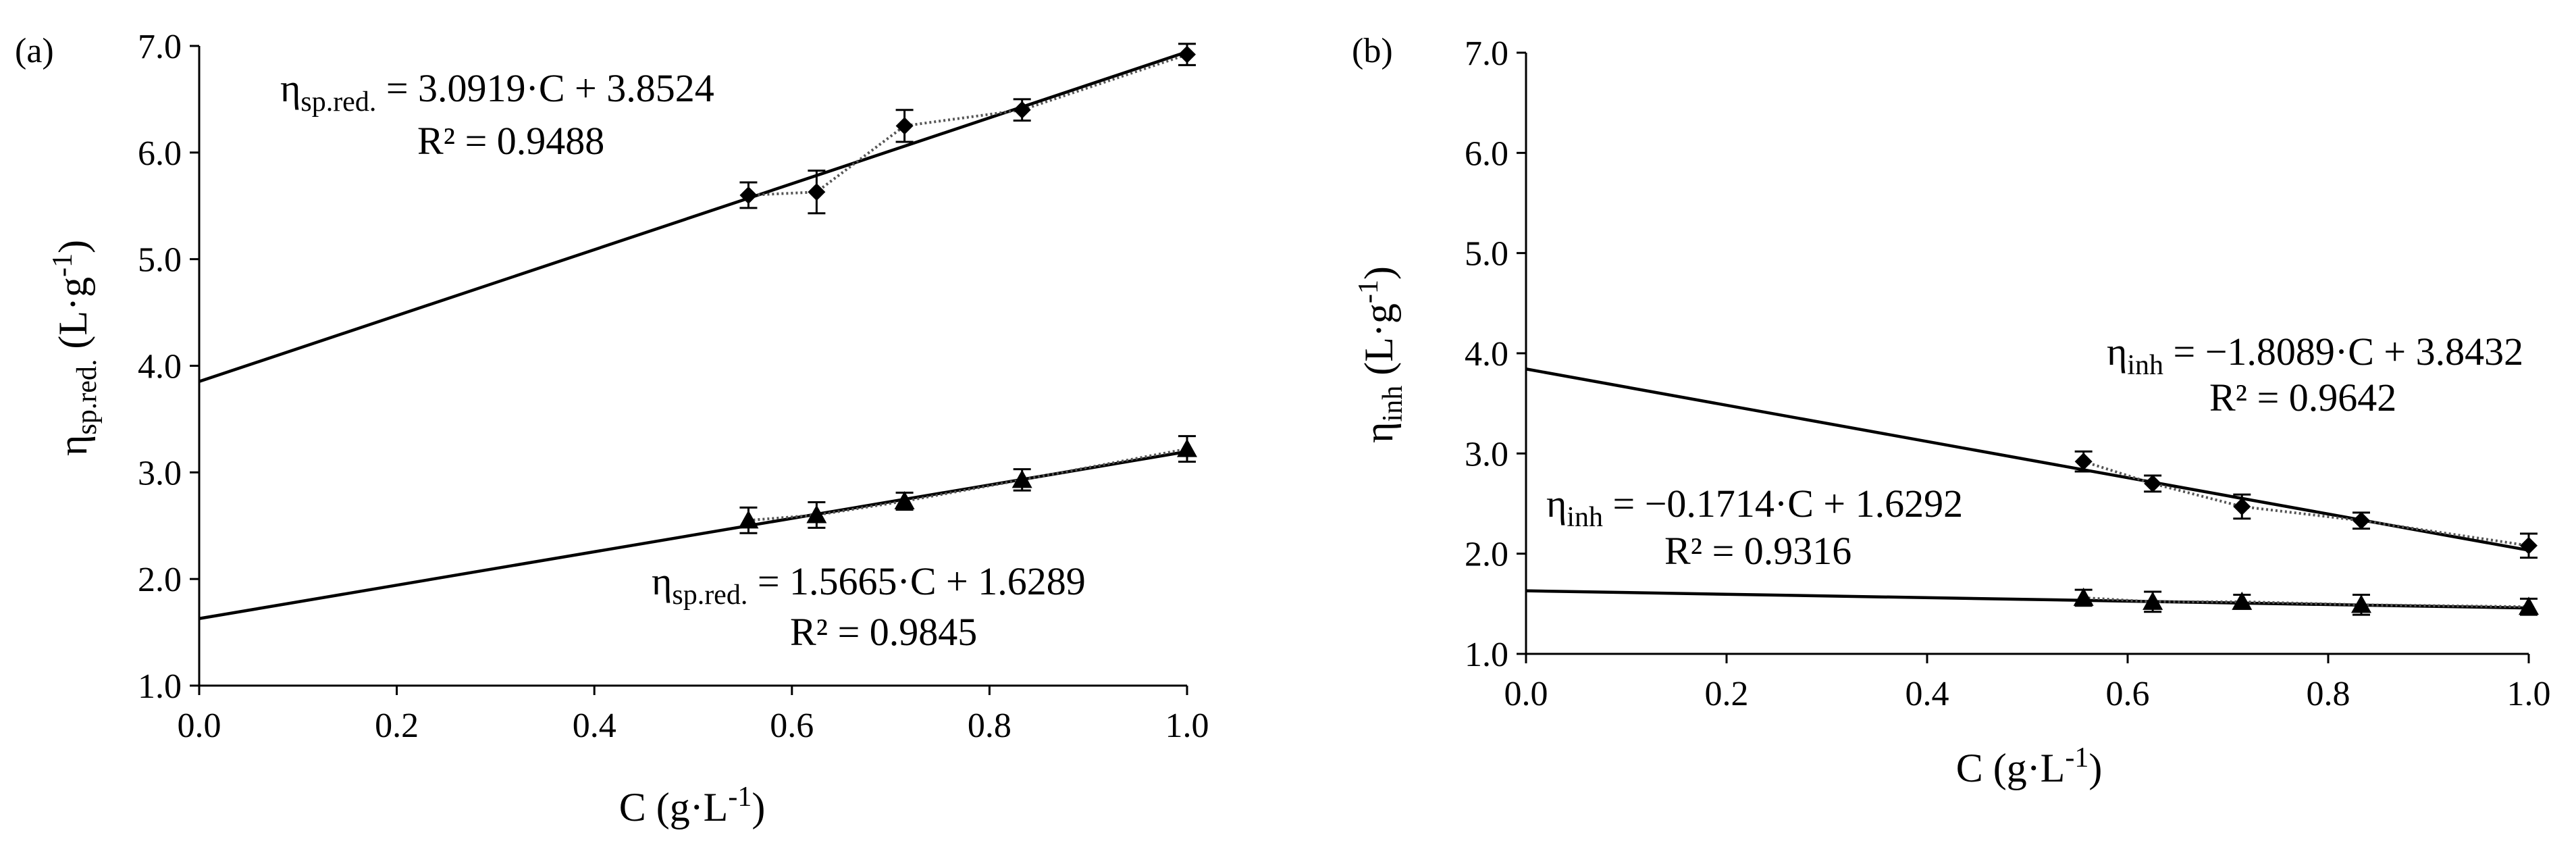  I want to click on panel-label-b: (b), so click(1372, 51).